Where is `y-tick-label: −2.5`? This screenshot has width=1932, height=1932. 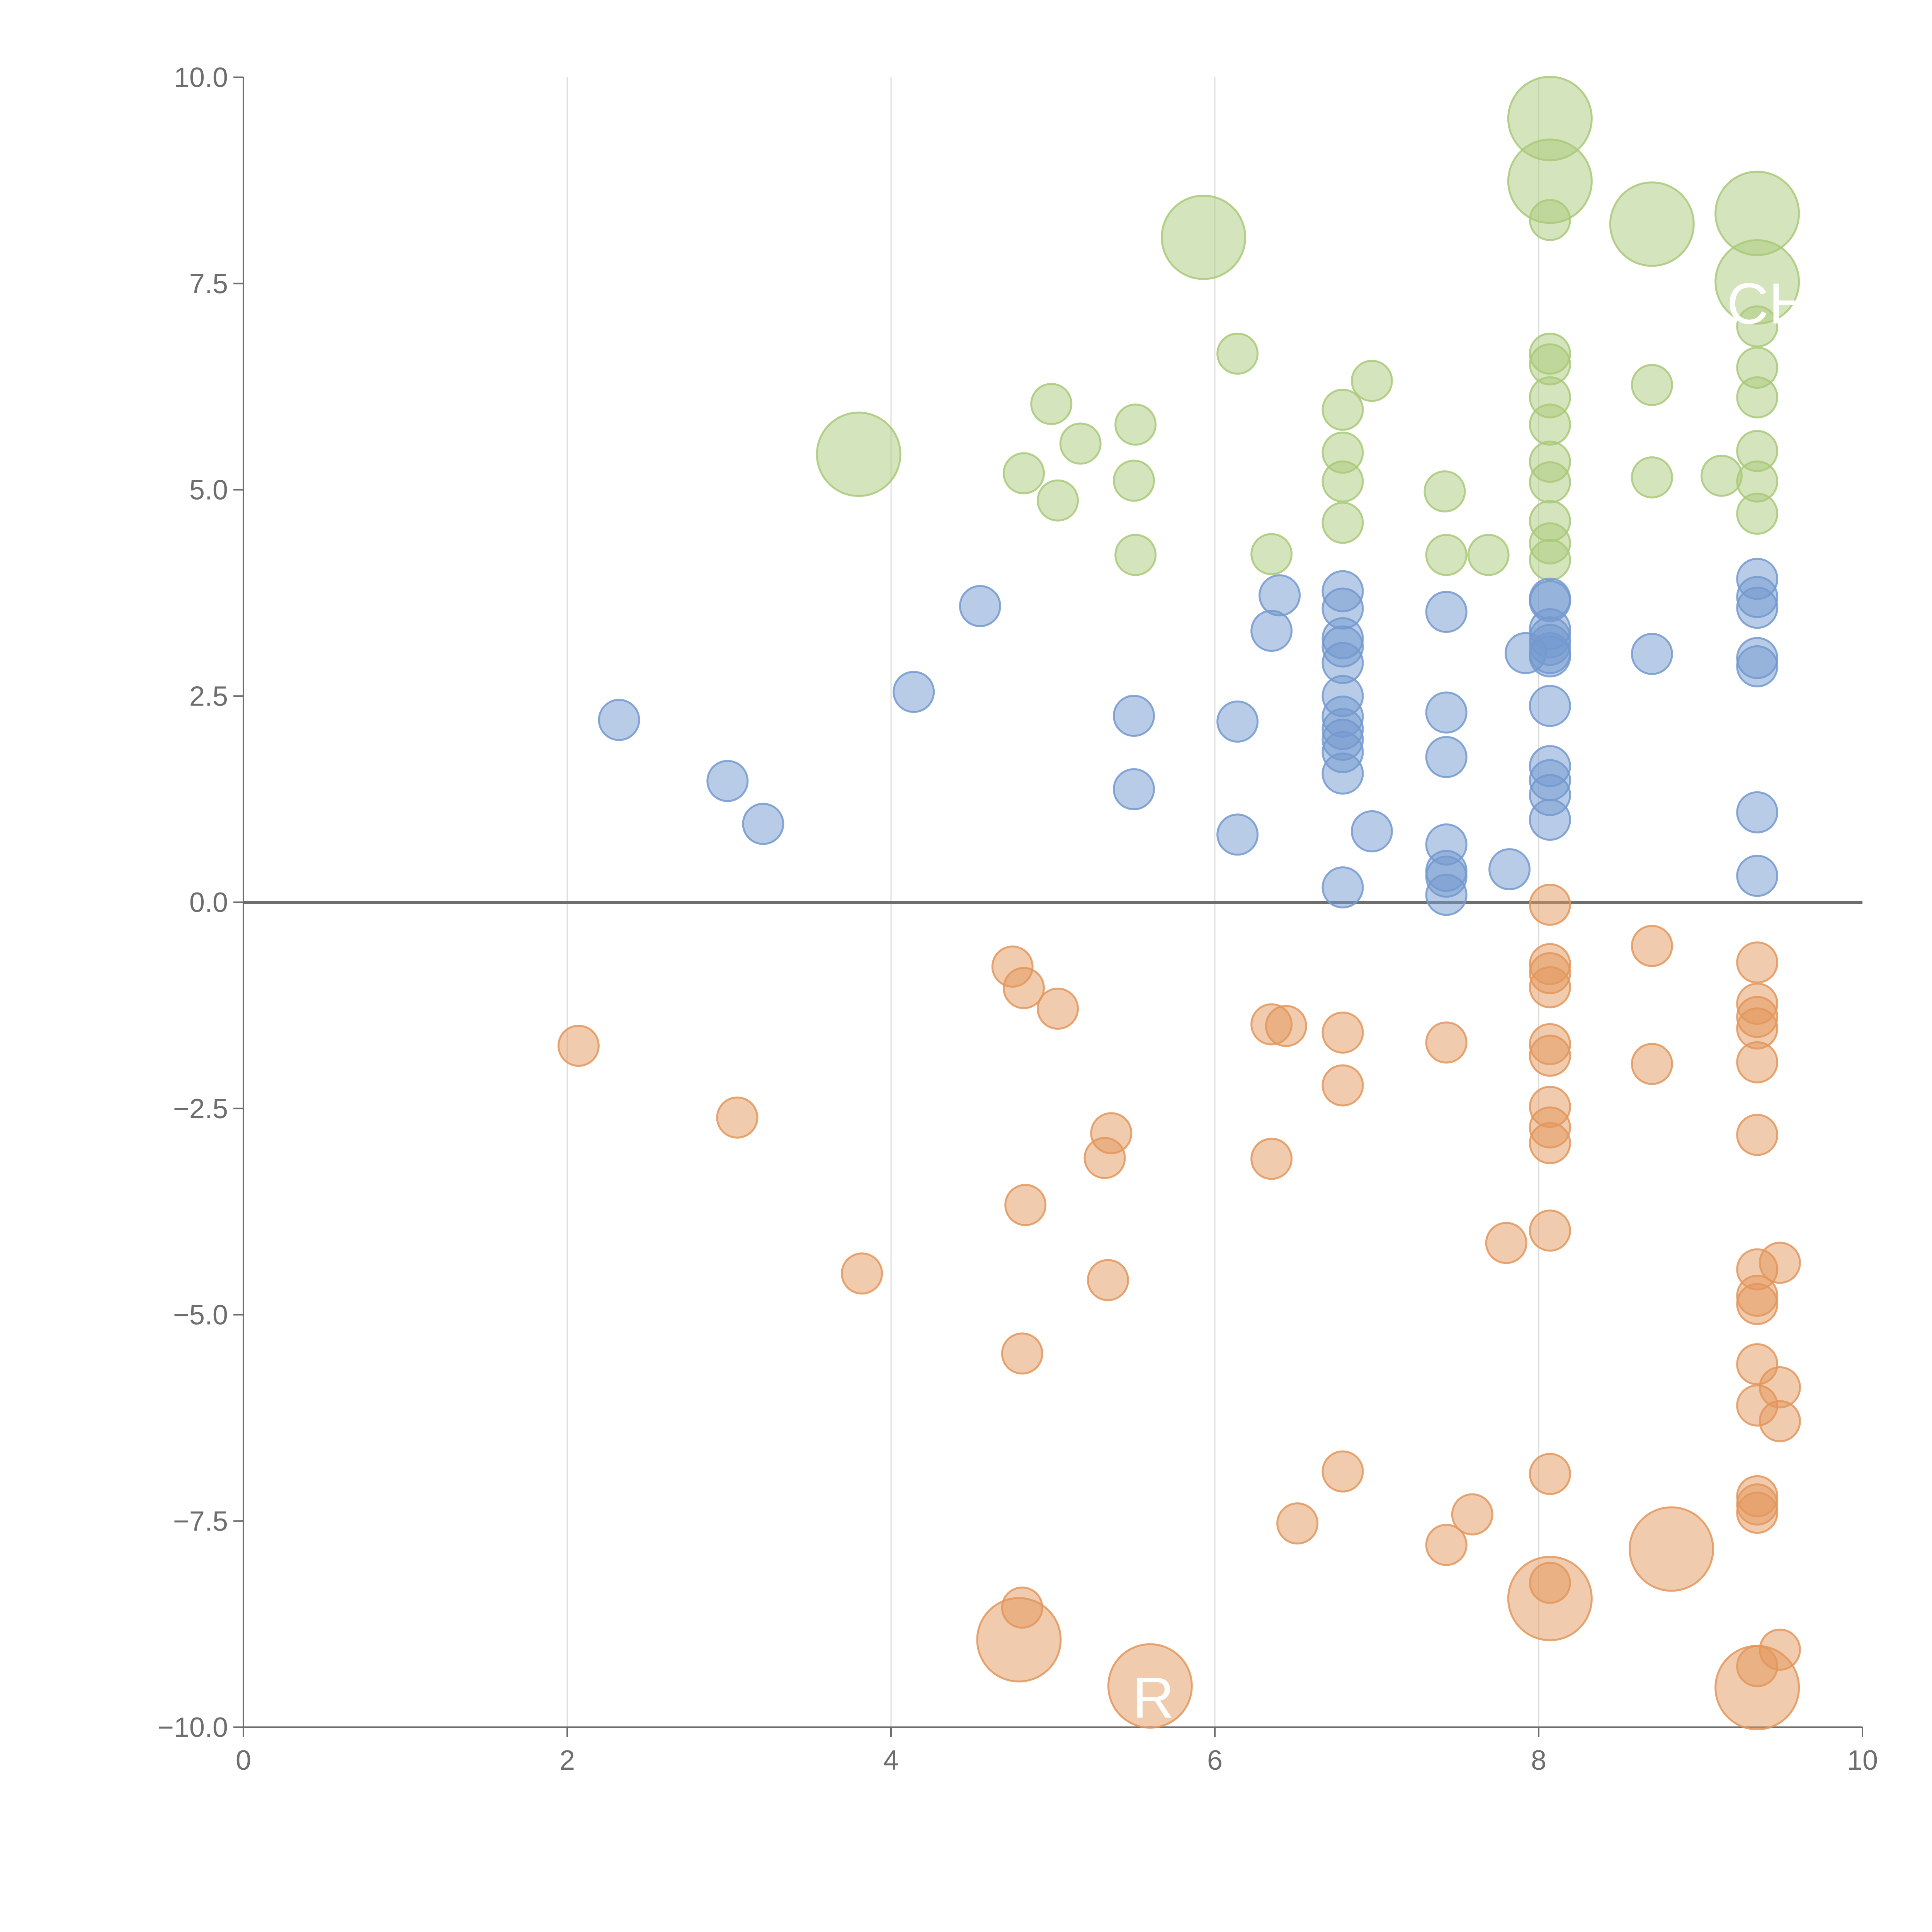
y-tick-label: −2.5 is located at coordinates (200, 1109).